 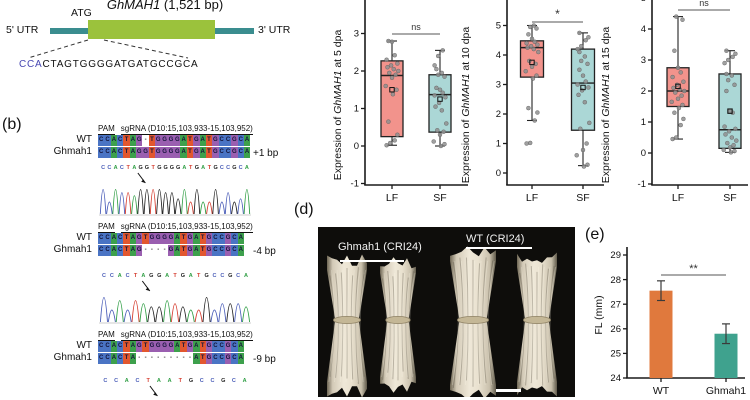 I want to click on pam-sgrna-header: PAM sgRNA (D10:15,103,933-15,103,952), so click(x=175, y=335).